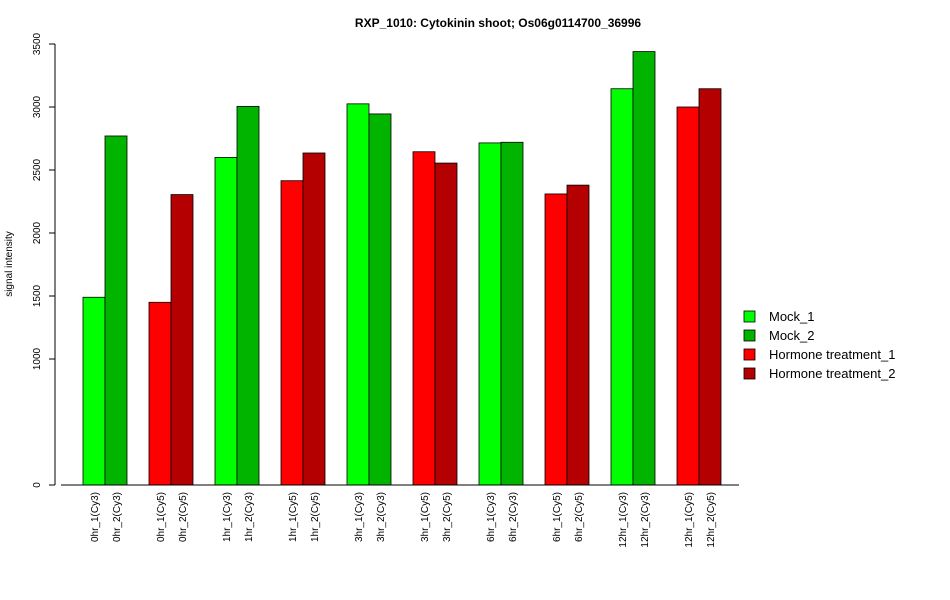  What do you see at coordinates (792, 335) in the screenshot?
I see `legend-label: Mock_2` at bounding box center [792, 335].